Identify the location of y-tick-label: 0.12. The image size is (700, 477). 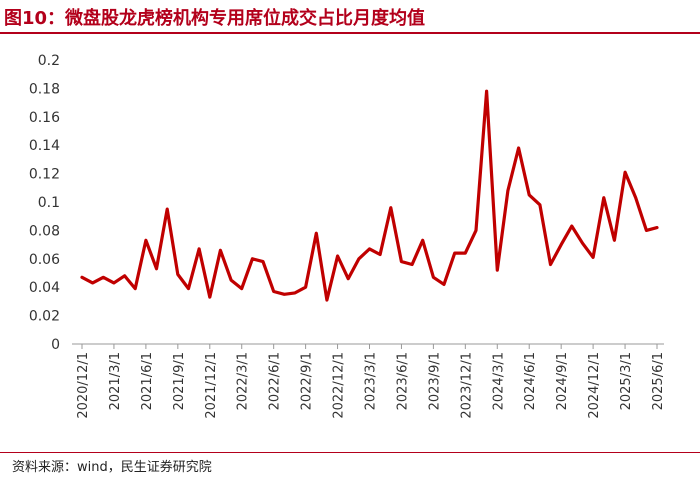
(44, 175).